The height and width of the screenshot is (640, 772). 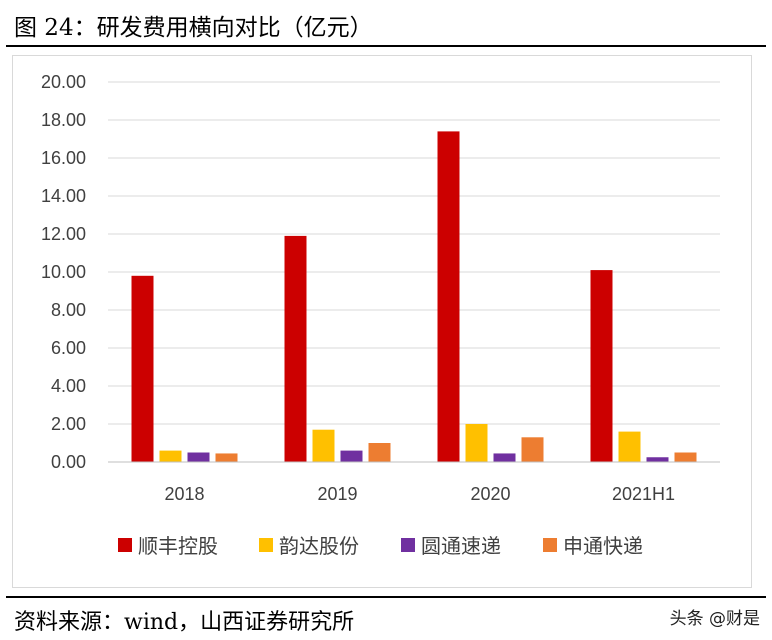 What do you see at coordinates (386, 46) in the screenshot?
I see `top-rule` at bounding box center [386, 46].